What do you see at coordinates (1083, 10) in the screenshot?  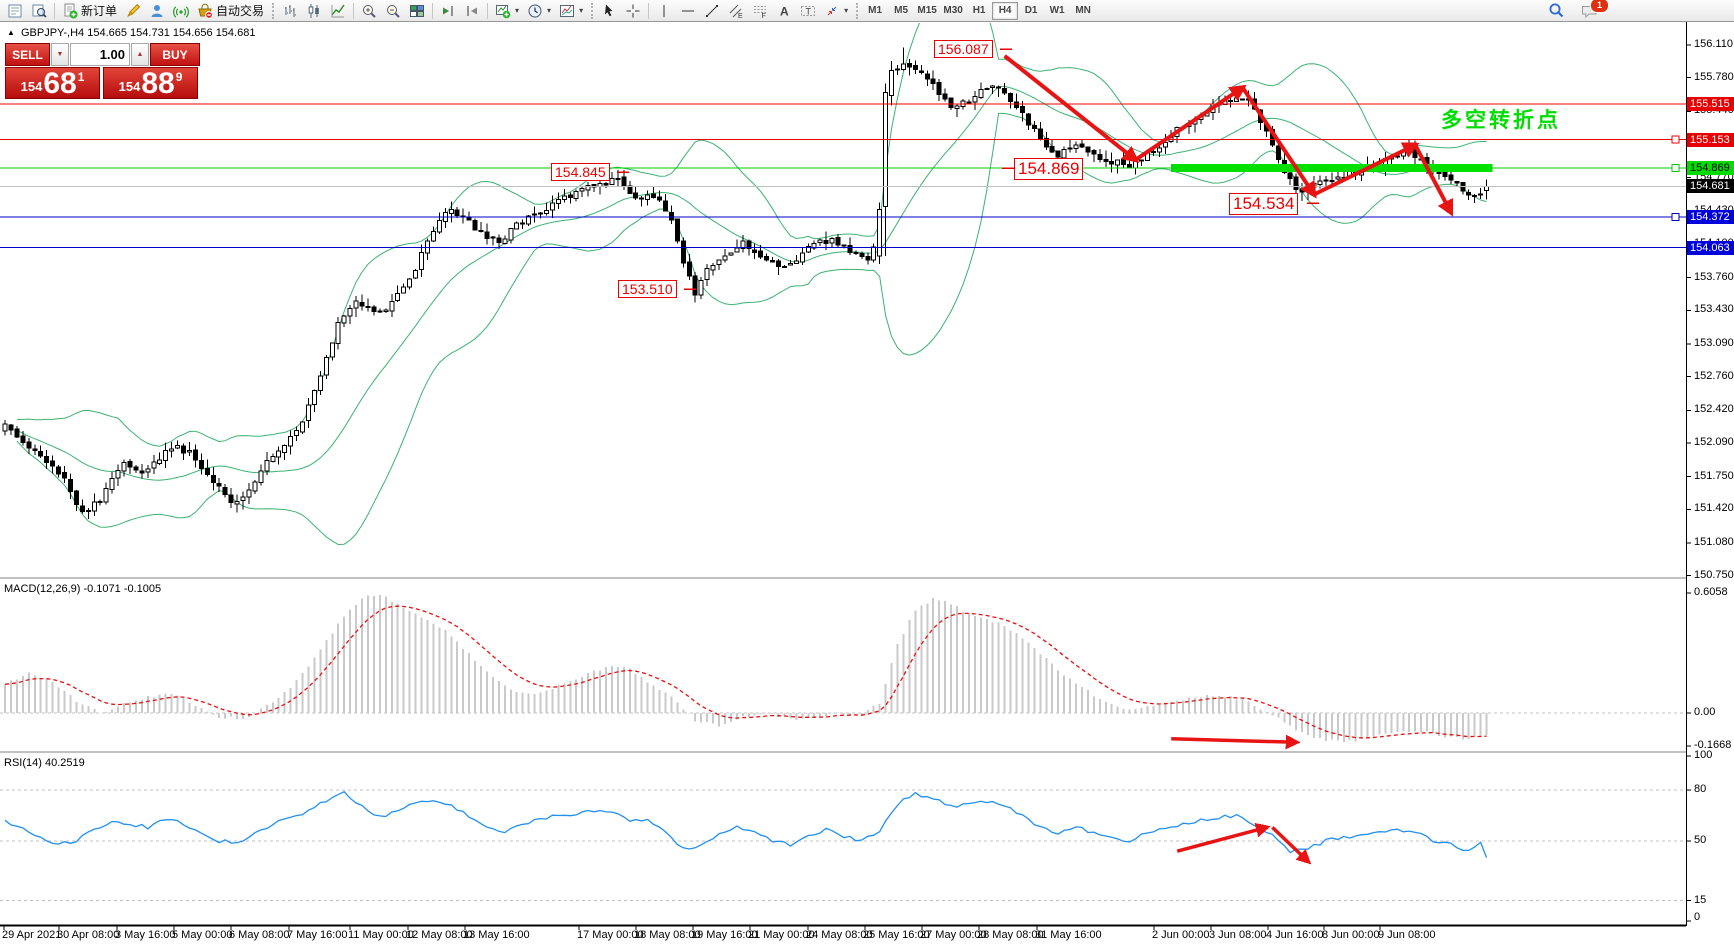 I see `timeframe-MN: MN` at bounding box center [1083, 10].